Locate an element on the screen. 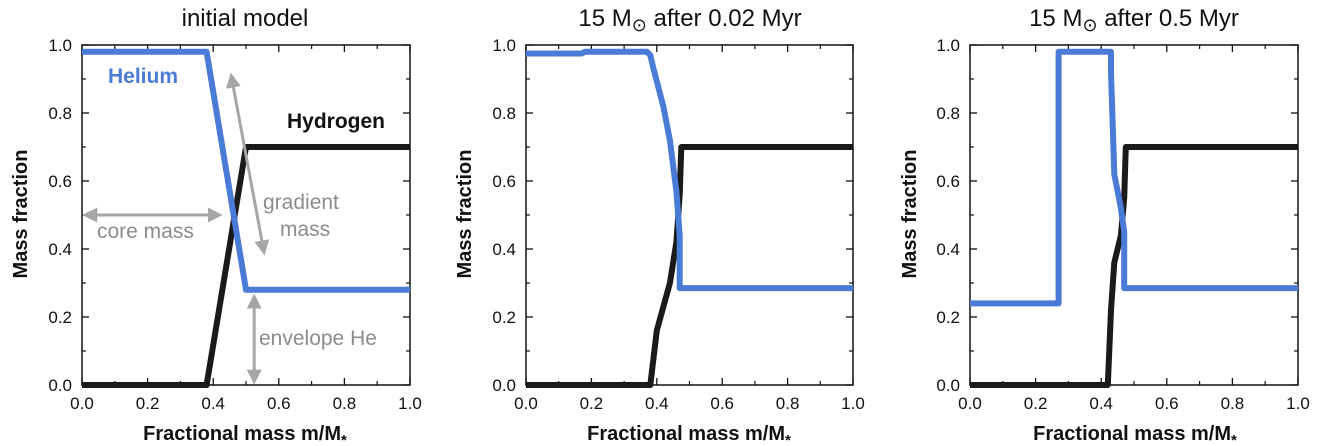 The width and height of the screenshot is (1324, 446). title-time: after 0.5 Myr is located at coordinates (1168, 18).